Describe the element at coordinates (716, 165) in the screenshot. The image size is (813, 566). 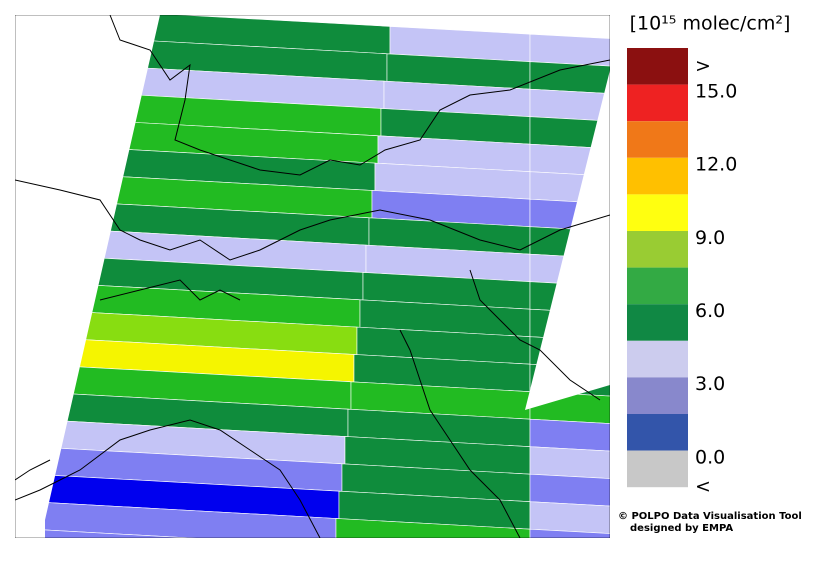
I see `colorbar-label: 12.0` at that location.